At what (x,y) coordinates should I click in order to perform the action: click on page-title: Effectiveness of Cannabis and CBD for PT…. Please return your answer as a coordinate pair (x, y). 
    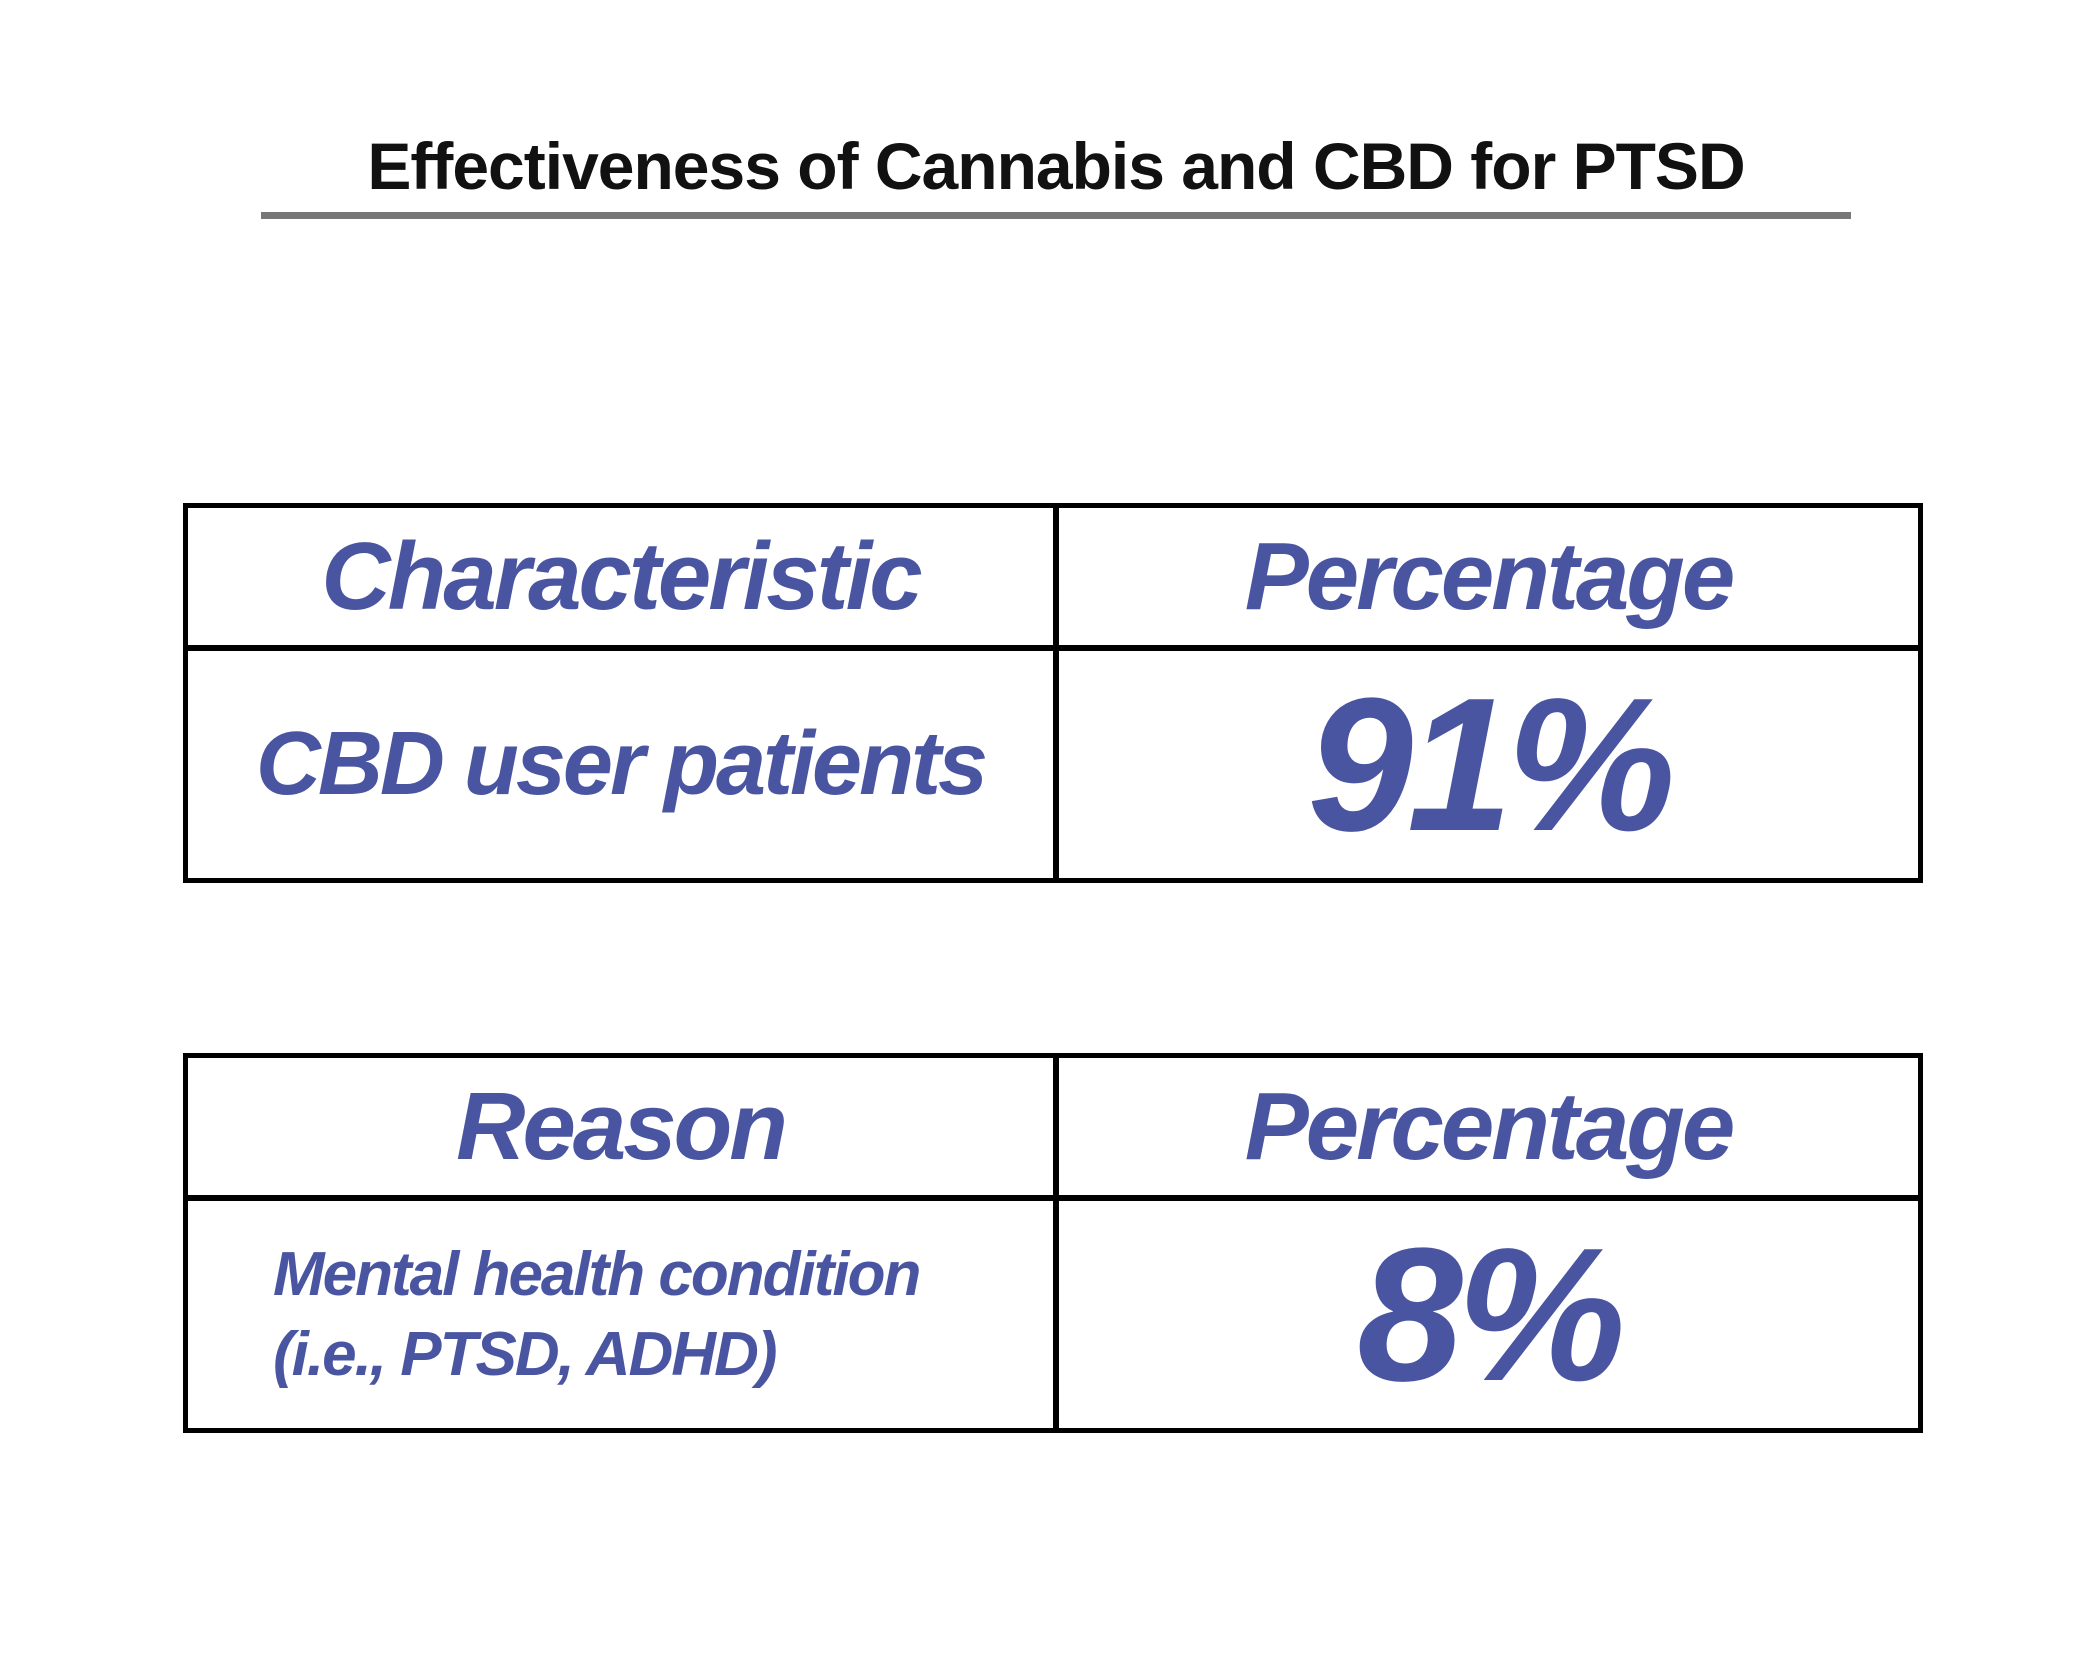
    Looking at the image, I should click on (1056, 166).